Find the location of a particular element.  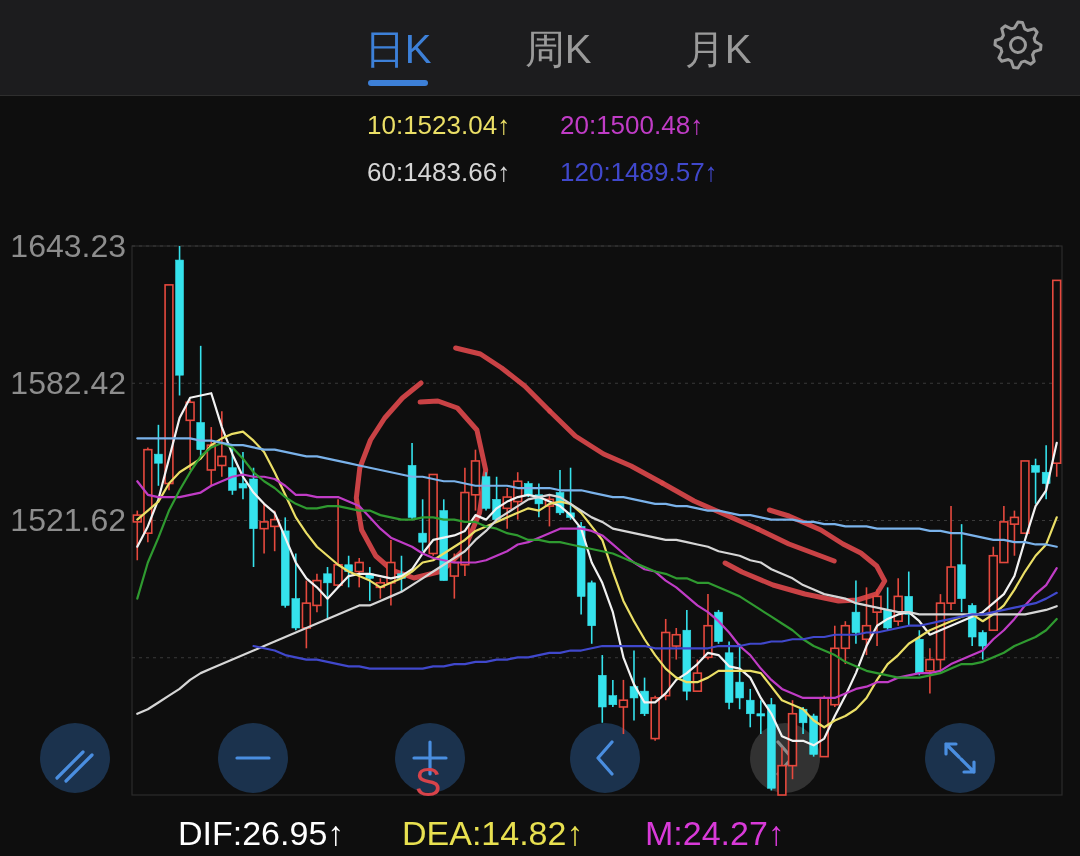

annotation: 周K is located at coordinates (558, 49).